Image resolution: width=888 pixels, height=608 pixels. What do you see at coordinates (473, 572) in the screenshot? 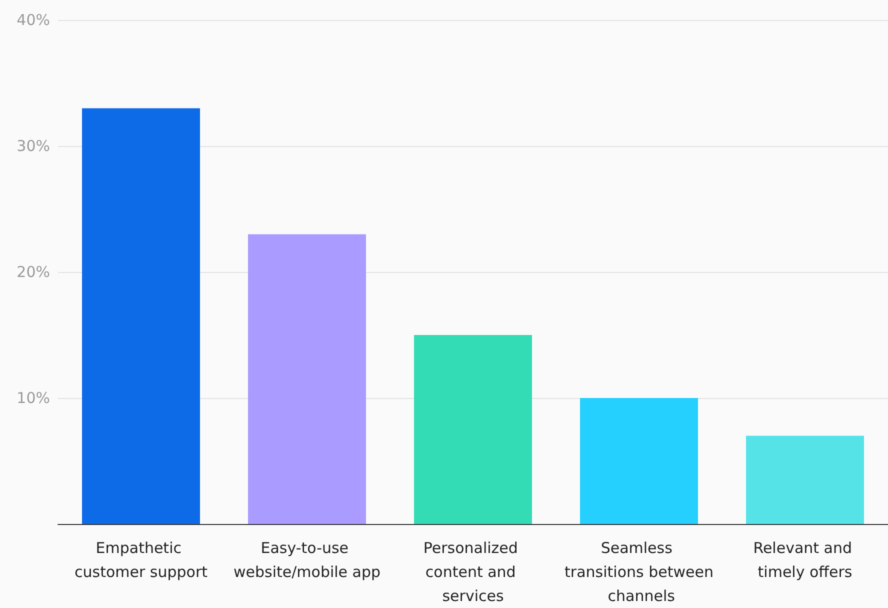
I see `x-tick-label: Personalized content and services` at bounding box center [473, 572].